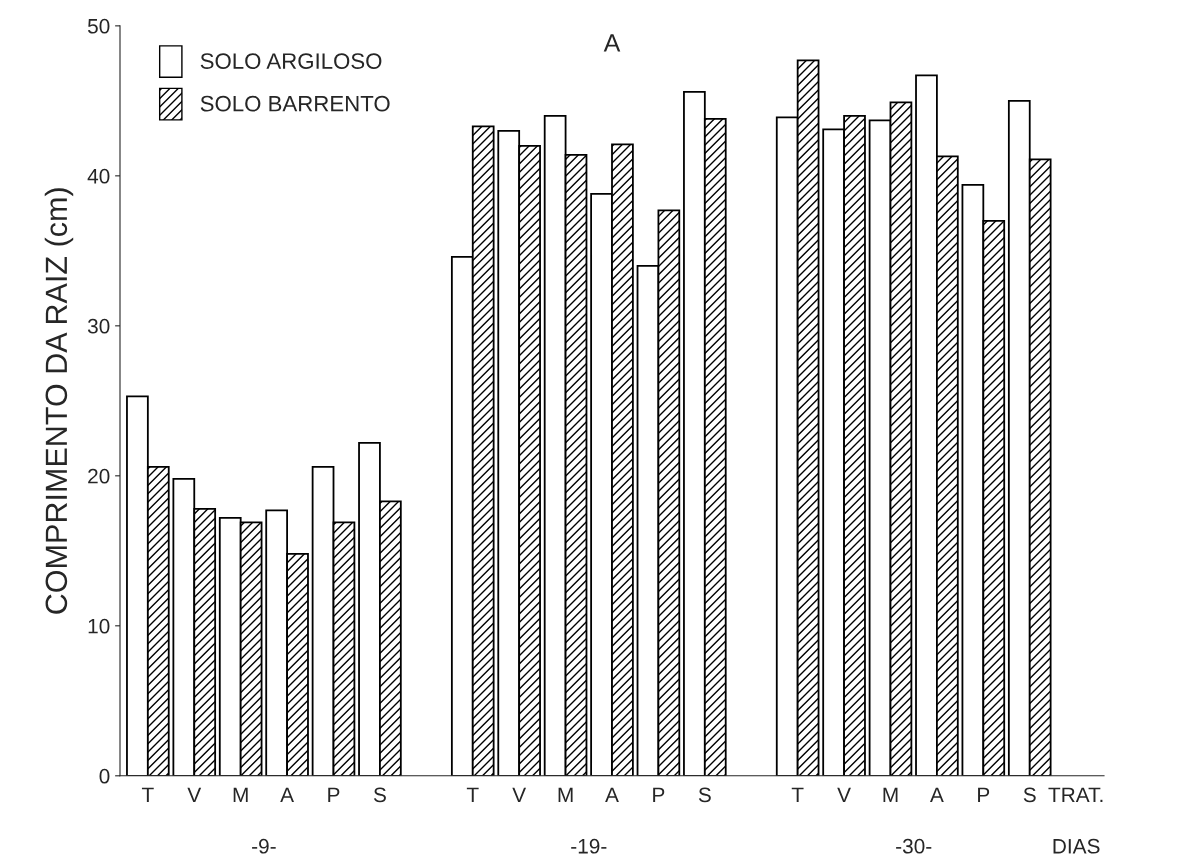 The image size is (1200, 862). What do you see at coordinates (291, 61) in the screenshot?
I see `legend-label: SOLO ARGILOSO` at bounding box center [291, 61].